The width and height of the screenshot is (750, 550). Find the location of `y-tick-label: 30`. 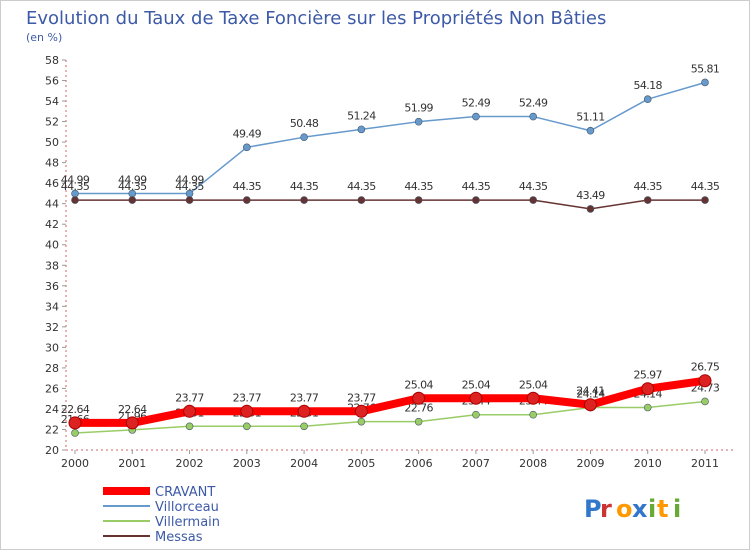

y-tick-label: 30 is located at coordinates (52, 347).